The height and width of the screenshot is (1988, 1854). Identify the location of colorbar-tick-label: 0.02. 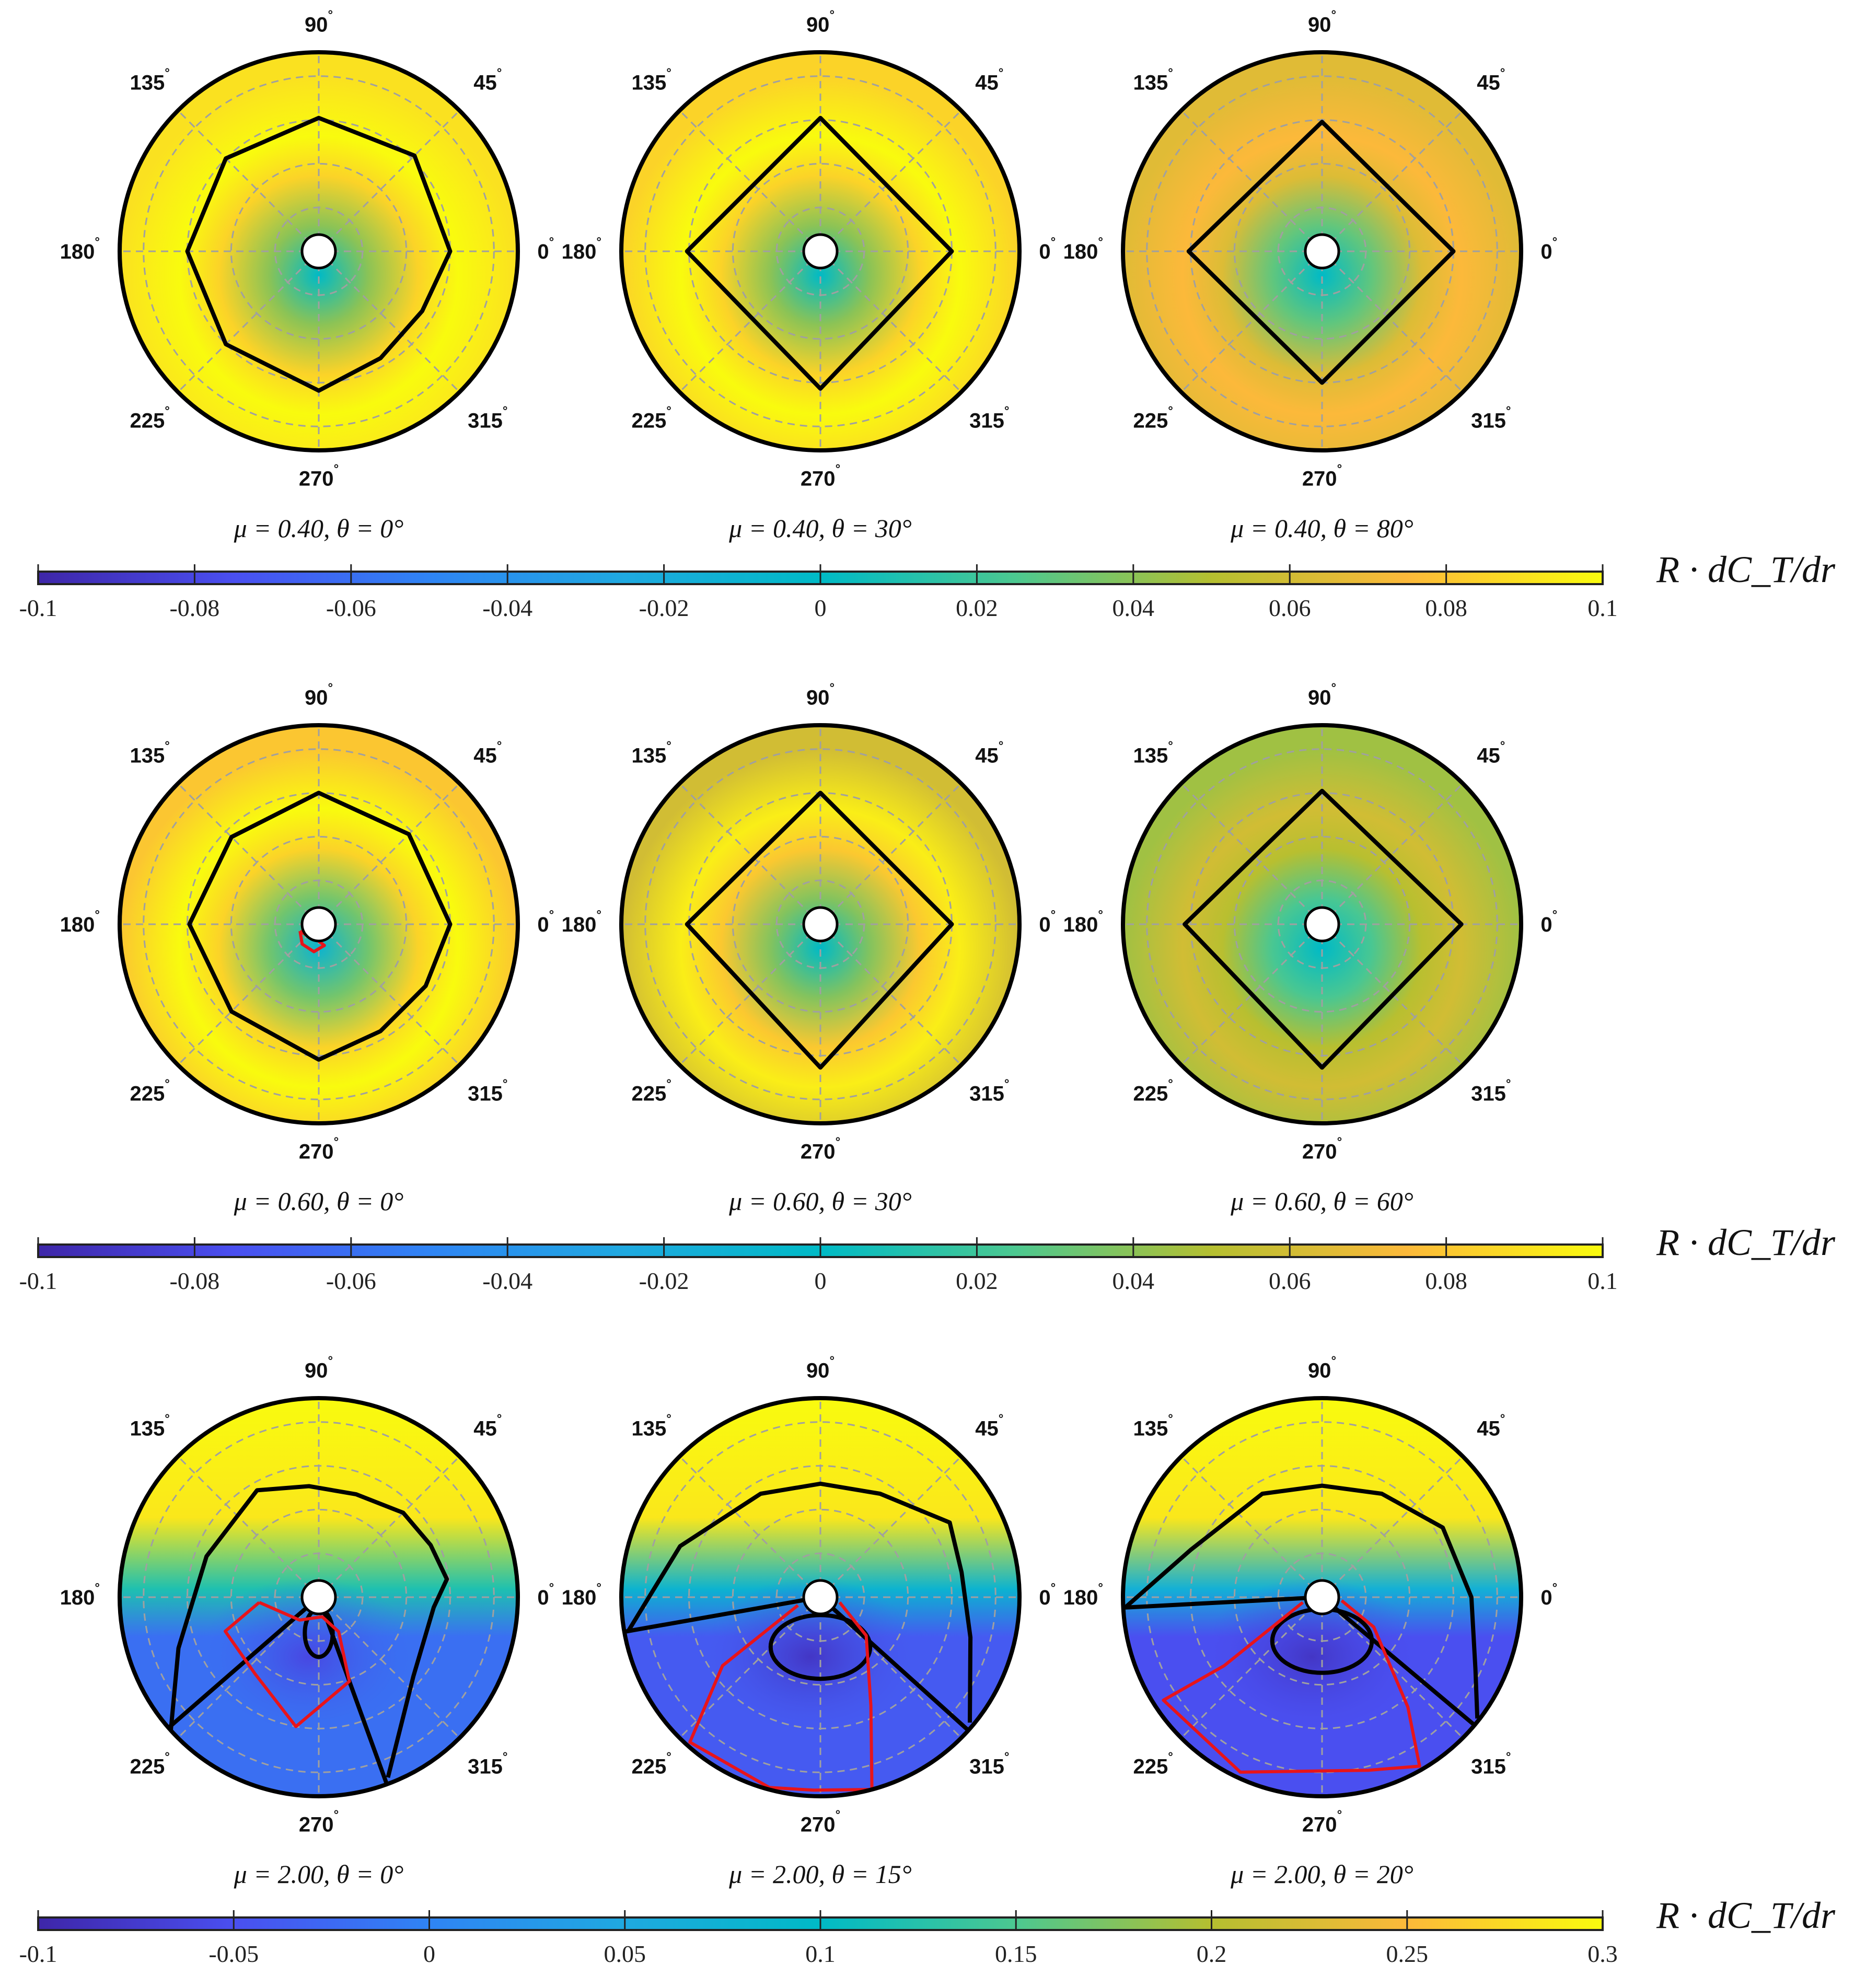
(977, 1281).